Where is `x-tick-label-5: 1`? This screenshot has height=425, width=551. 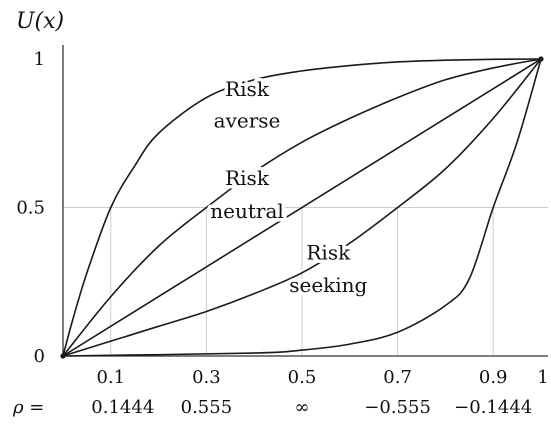 x-tick-label-5: 1 is located at coordinates (542, 377).